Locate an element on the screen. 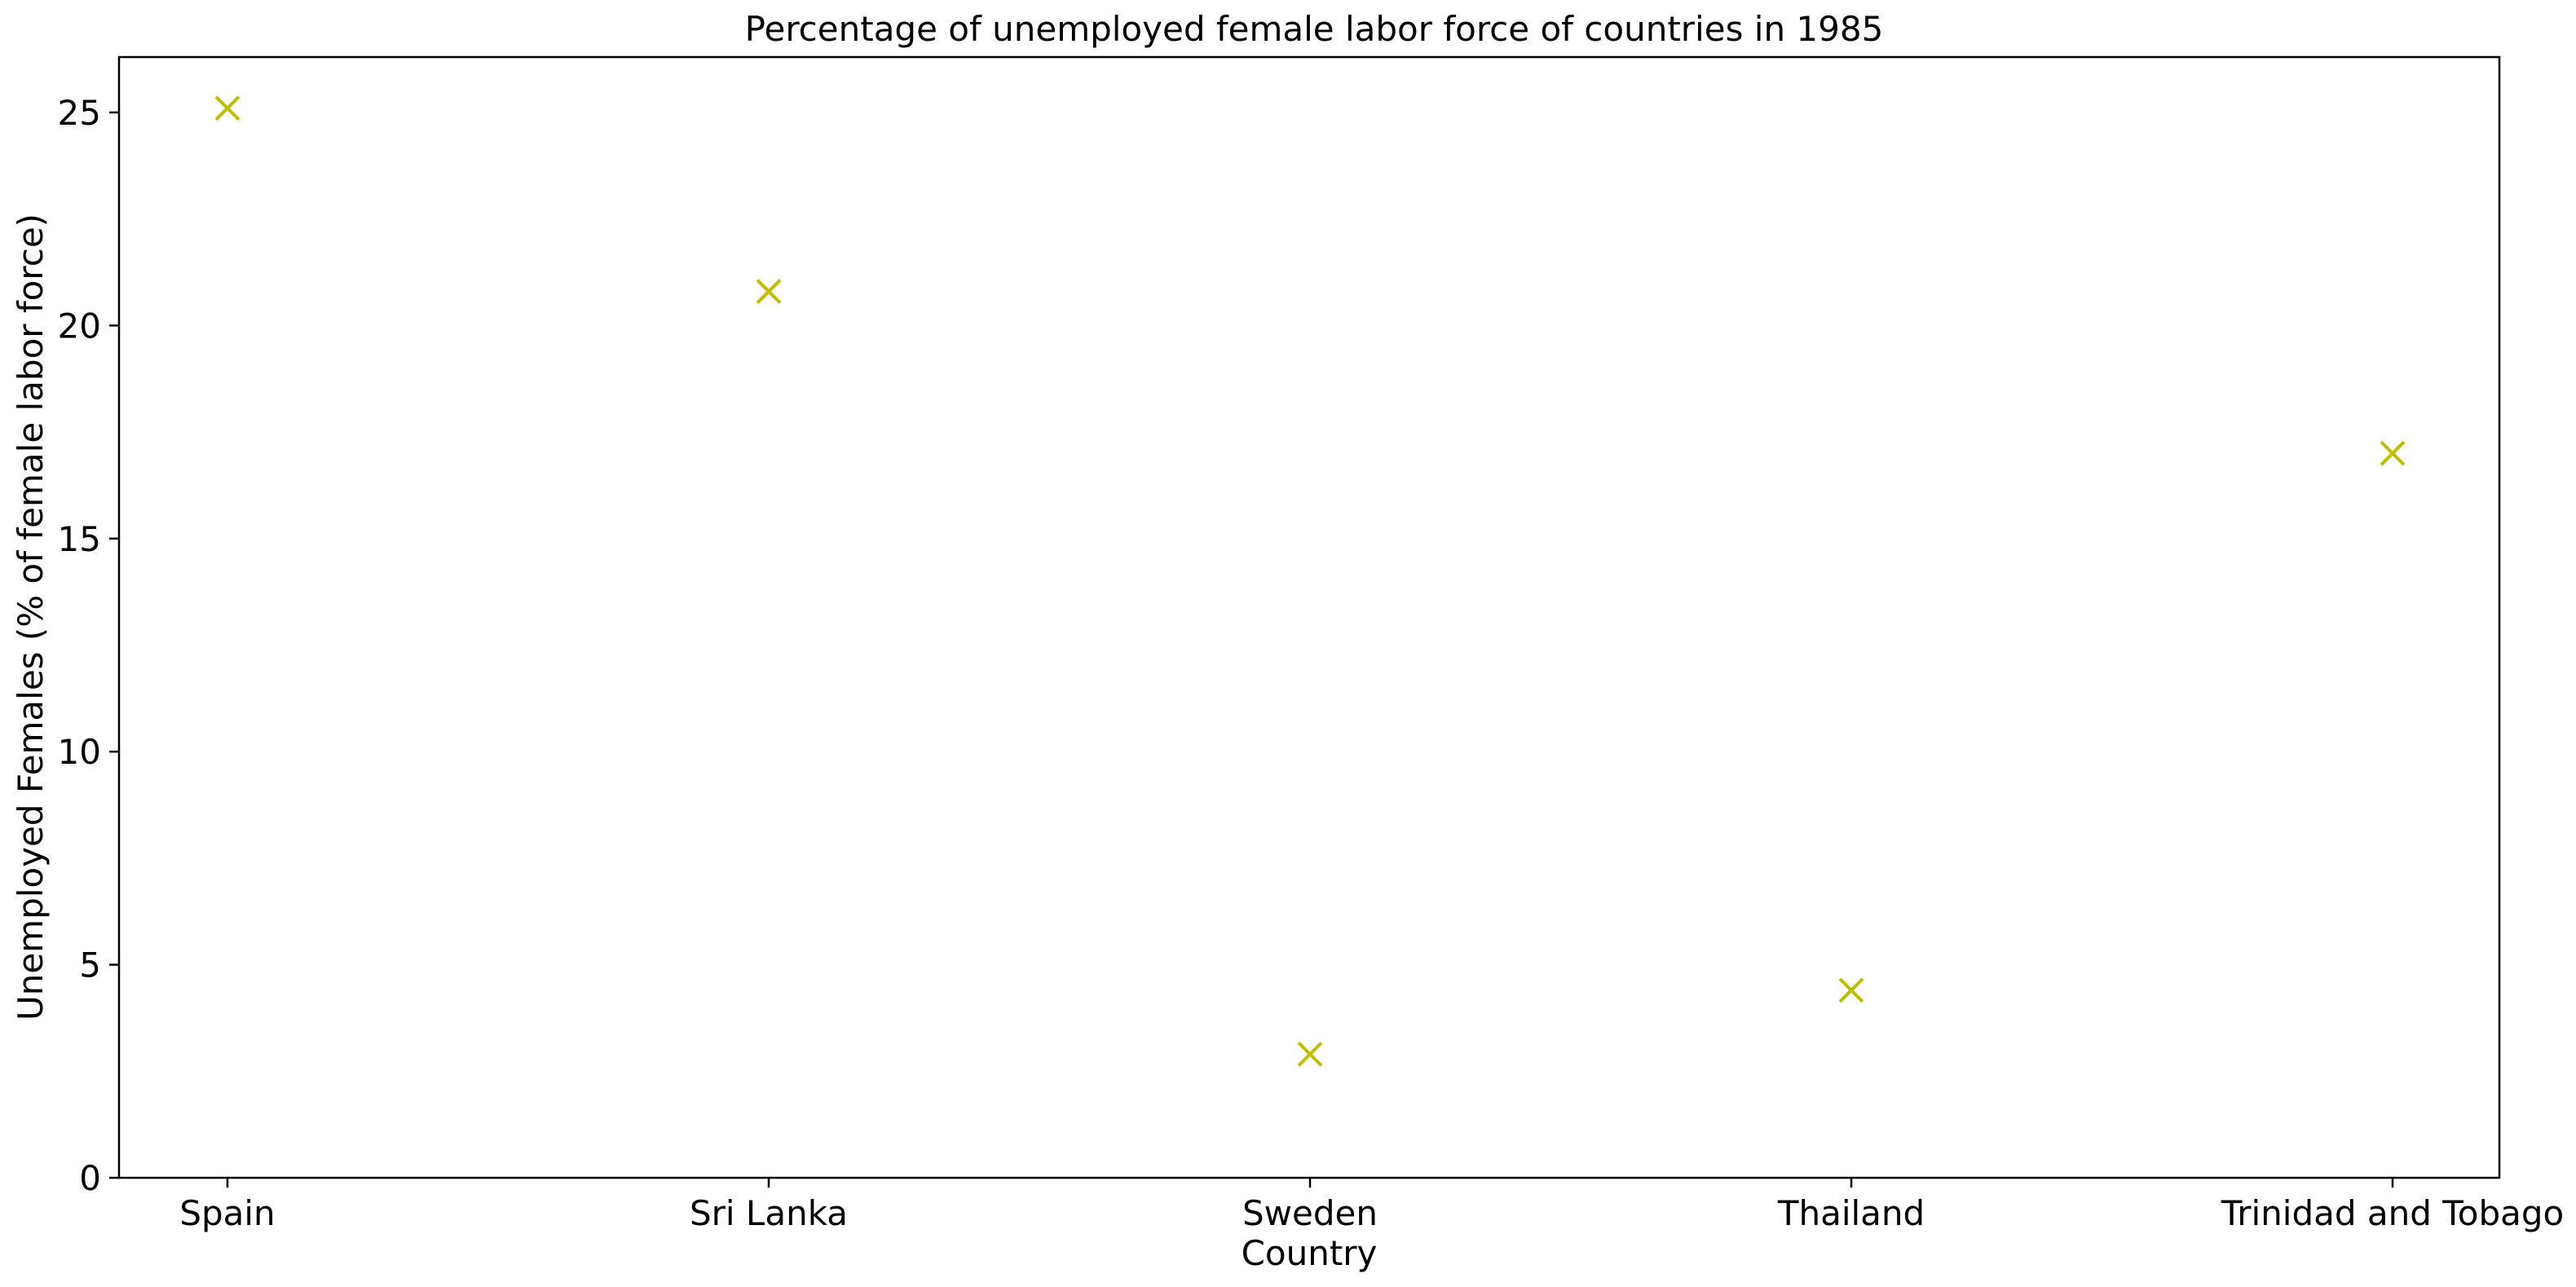 The width and height of the screenshot is (2576, 1287). y-tick-label: 15 is located at coordinates (79, 539).